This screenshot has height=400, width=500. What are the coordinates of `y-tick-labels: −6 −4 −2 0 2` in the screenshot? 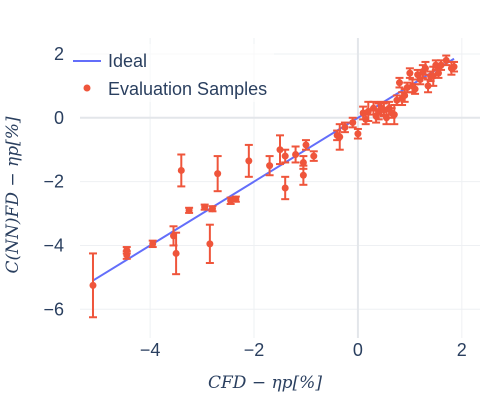 It's located at (53, 181).